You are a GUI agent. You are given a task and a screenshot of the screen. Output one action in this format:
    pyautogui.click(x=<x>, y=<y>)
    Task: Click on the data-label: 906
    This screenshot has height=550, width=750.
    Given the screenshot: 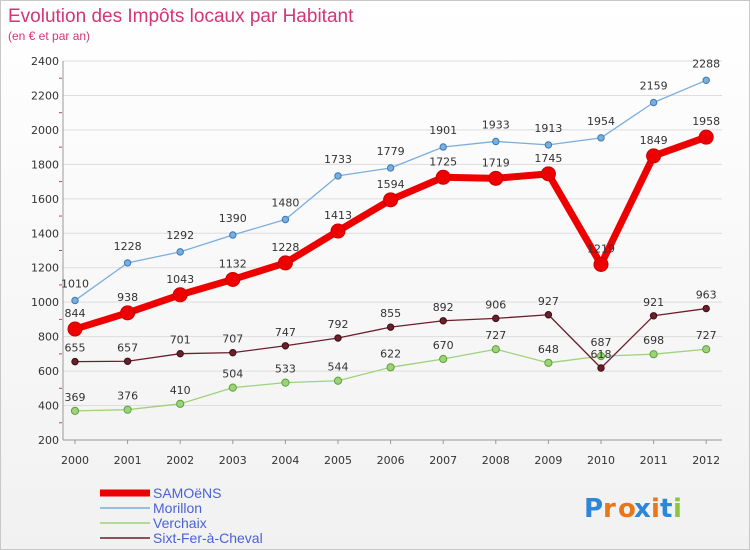 What is the action you would take?
    pyautogui.click(x=495, y=304)
    